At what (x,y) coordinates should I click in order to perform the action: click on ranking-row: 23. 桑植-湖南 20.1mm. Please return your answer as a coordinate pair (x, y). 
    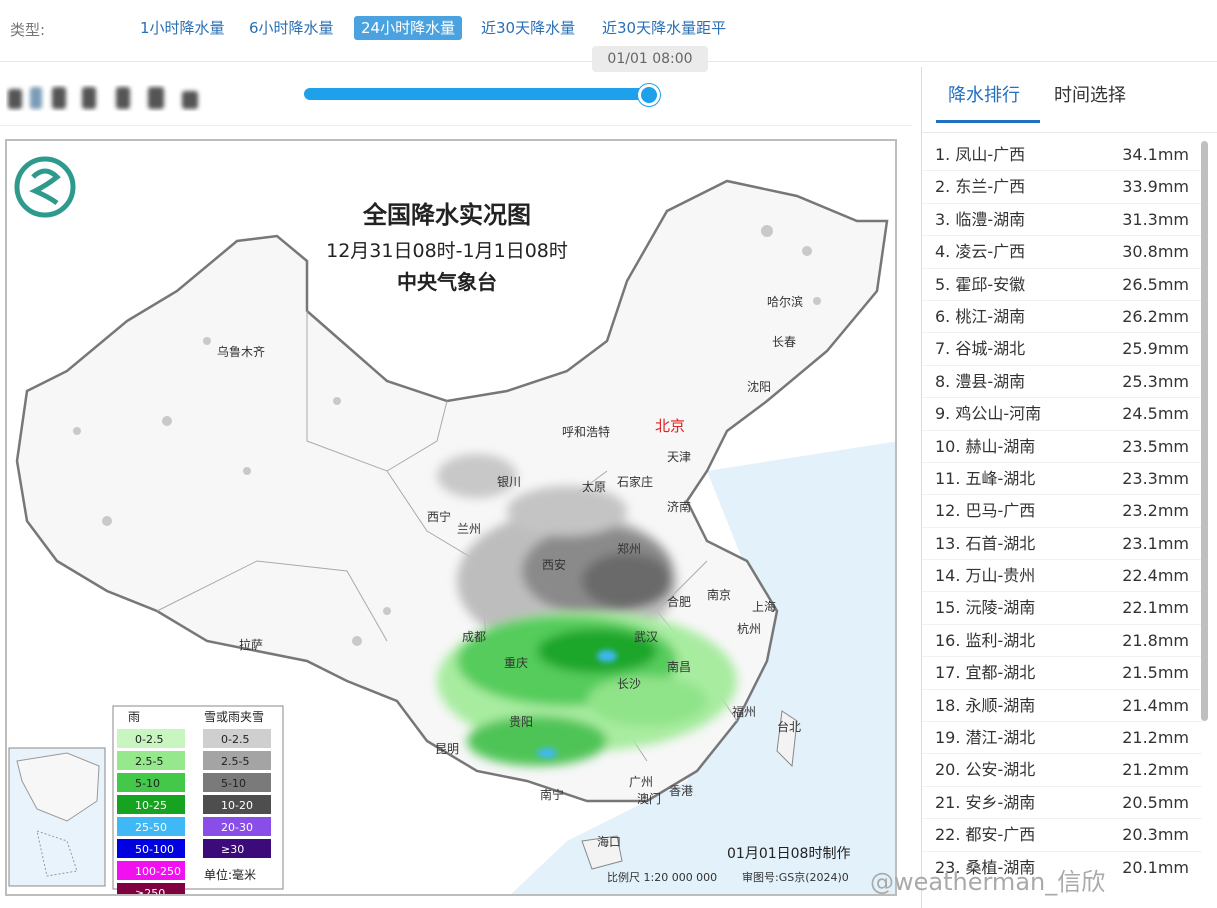
    Looking at the image, I should click on (1062, 865).